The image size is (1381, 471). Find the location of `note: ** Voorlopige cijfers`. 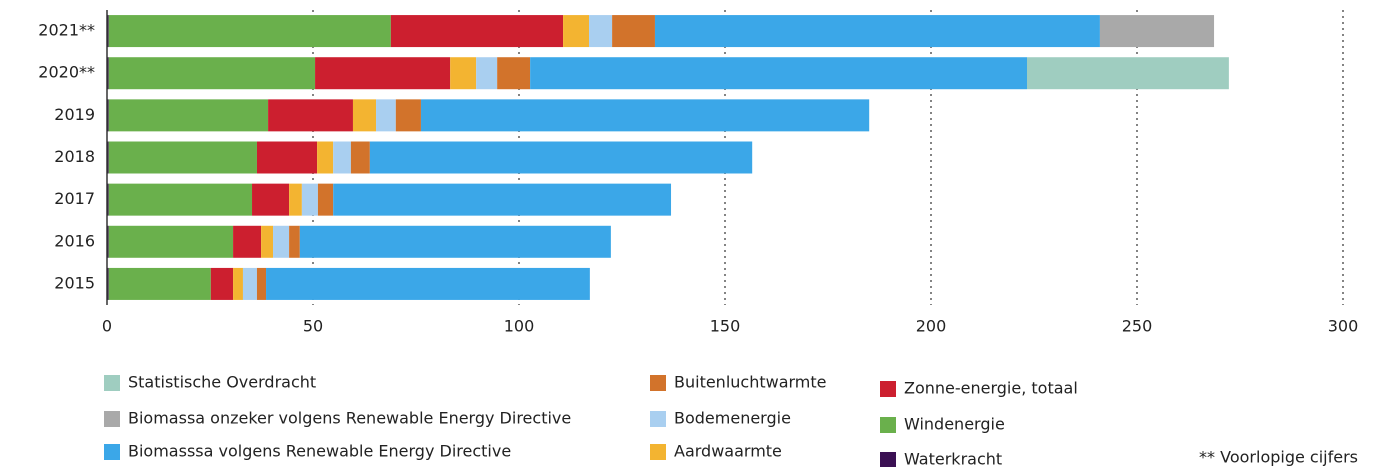

note: ** Voorlopige cijfers is located at coordinates (1278, 457).